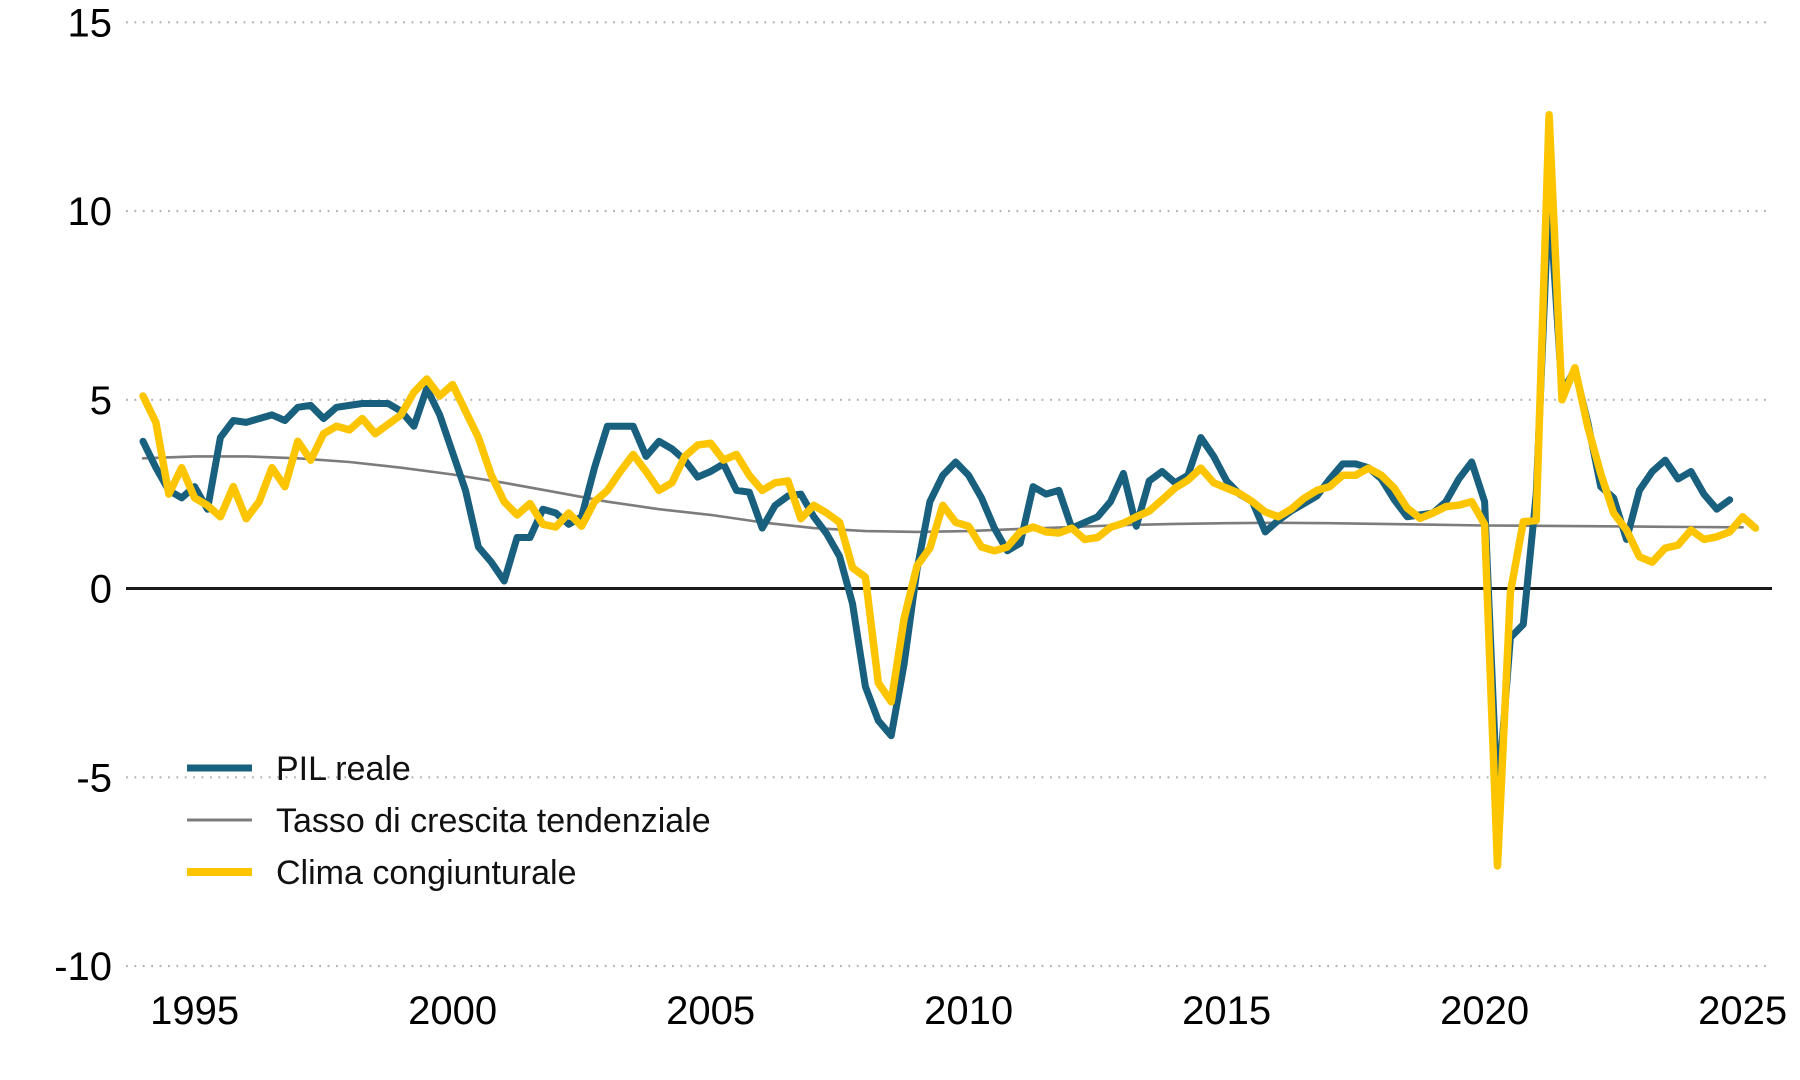 The width and height of the screenshot is (1800, 1080). What do you see at coordinates (101, 590) in the screenshot?
I see `y-tick-label-0: 0` at bounding box center [101, 590].